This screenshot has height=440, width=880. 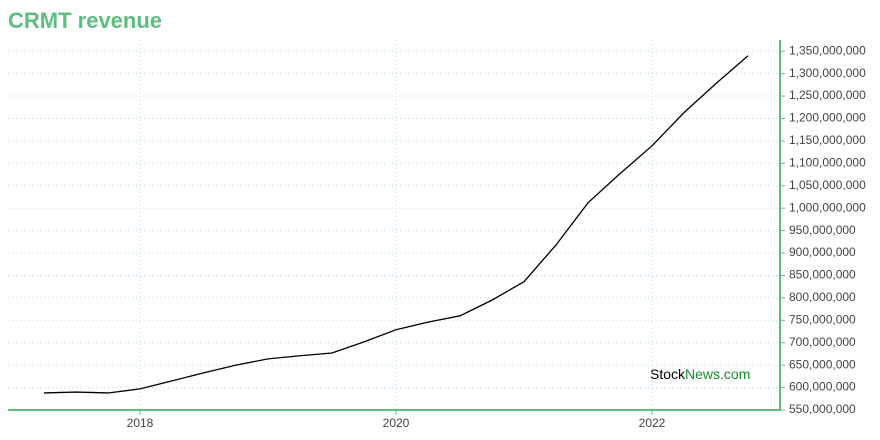 What do you see at coordinates (822, 230) in the screenshot?
I see `y-tick-label: 950,000,000` at bounding box center [822, 230].